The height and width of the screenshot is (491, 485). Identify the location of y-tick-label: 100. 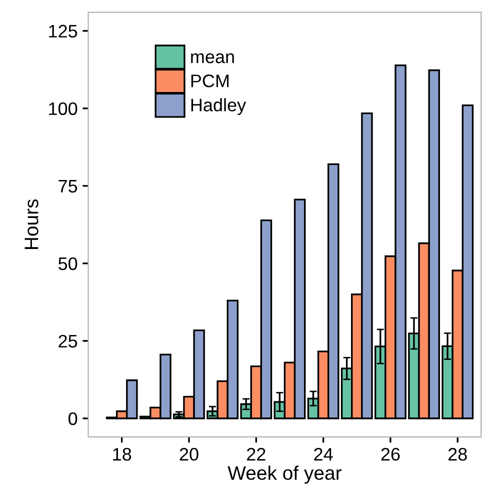
(63, 109).